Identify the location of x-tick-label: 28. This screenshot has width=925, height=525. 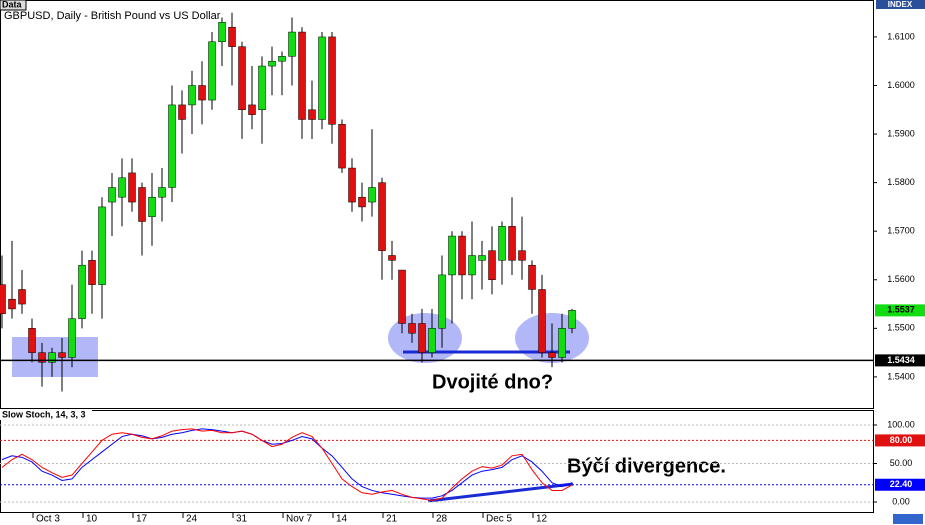
(442, 519).